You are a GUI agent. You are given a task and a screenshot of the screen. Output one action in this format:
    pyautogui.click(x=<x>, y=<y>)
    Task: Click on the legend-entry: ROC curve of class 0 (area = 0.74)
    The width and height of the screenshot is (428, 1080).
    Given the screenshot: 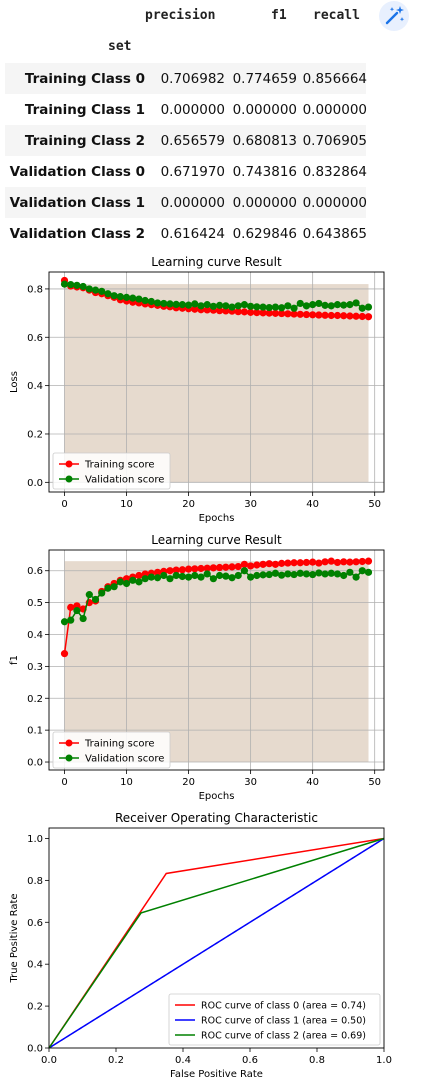 What is the action you would take?
    pyautogui.click(x=283, y=1006)
    